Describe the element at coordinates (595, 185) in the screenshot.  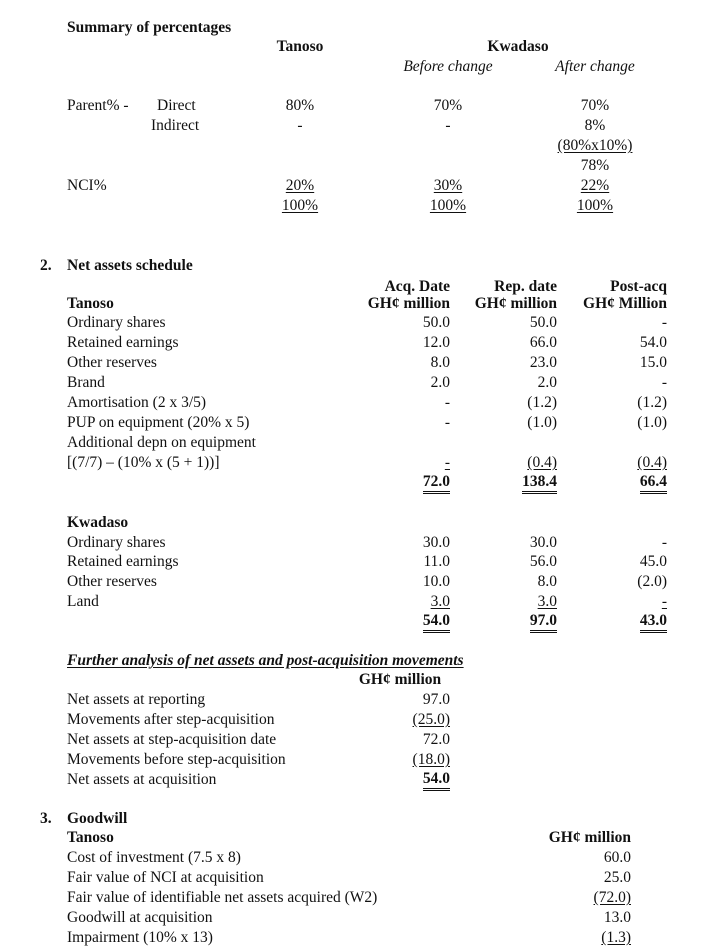
I see `percentage-cell: 22%` at that location.